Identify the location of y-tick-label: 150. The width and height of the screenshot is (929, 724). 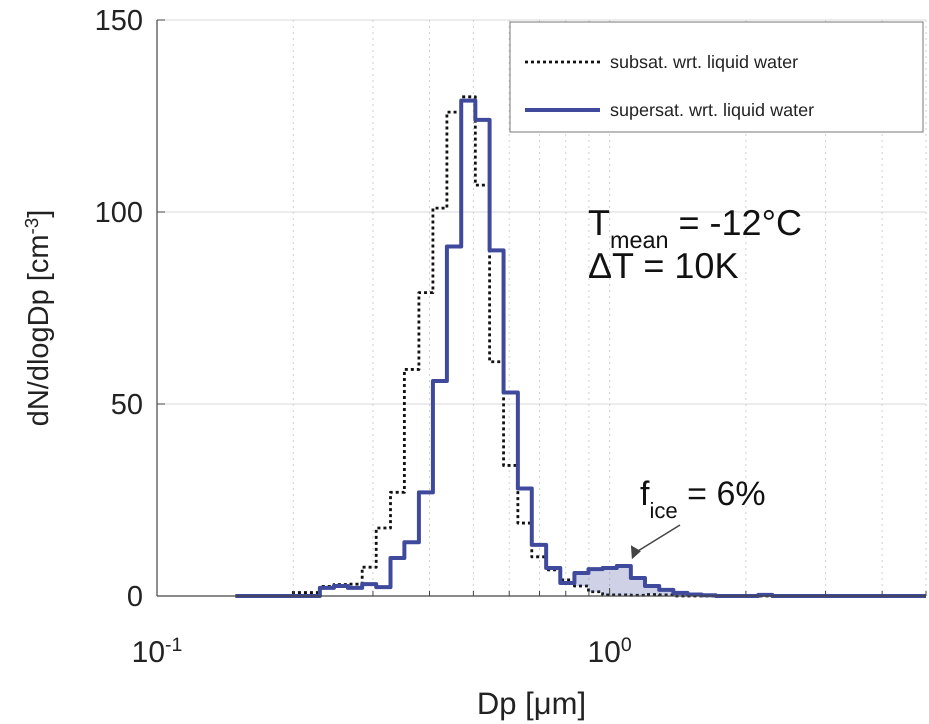
(118, 21).